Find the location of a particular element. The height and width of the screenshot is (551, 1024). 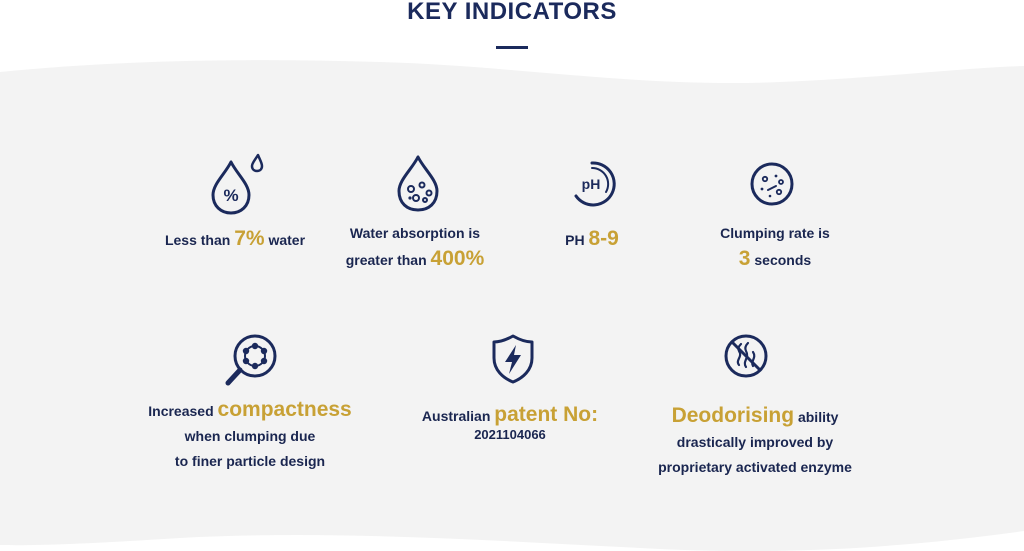

absorption-drop-icon is located at coordinates (418, 183).